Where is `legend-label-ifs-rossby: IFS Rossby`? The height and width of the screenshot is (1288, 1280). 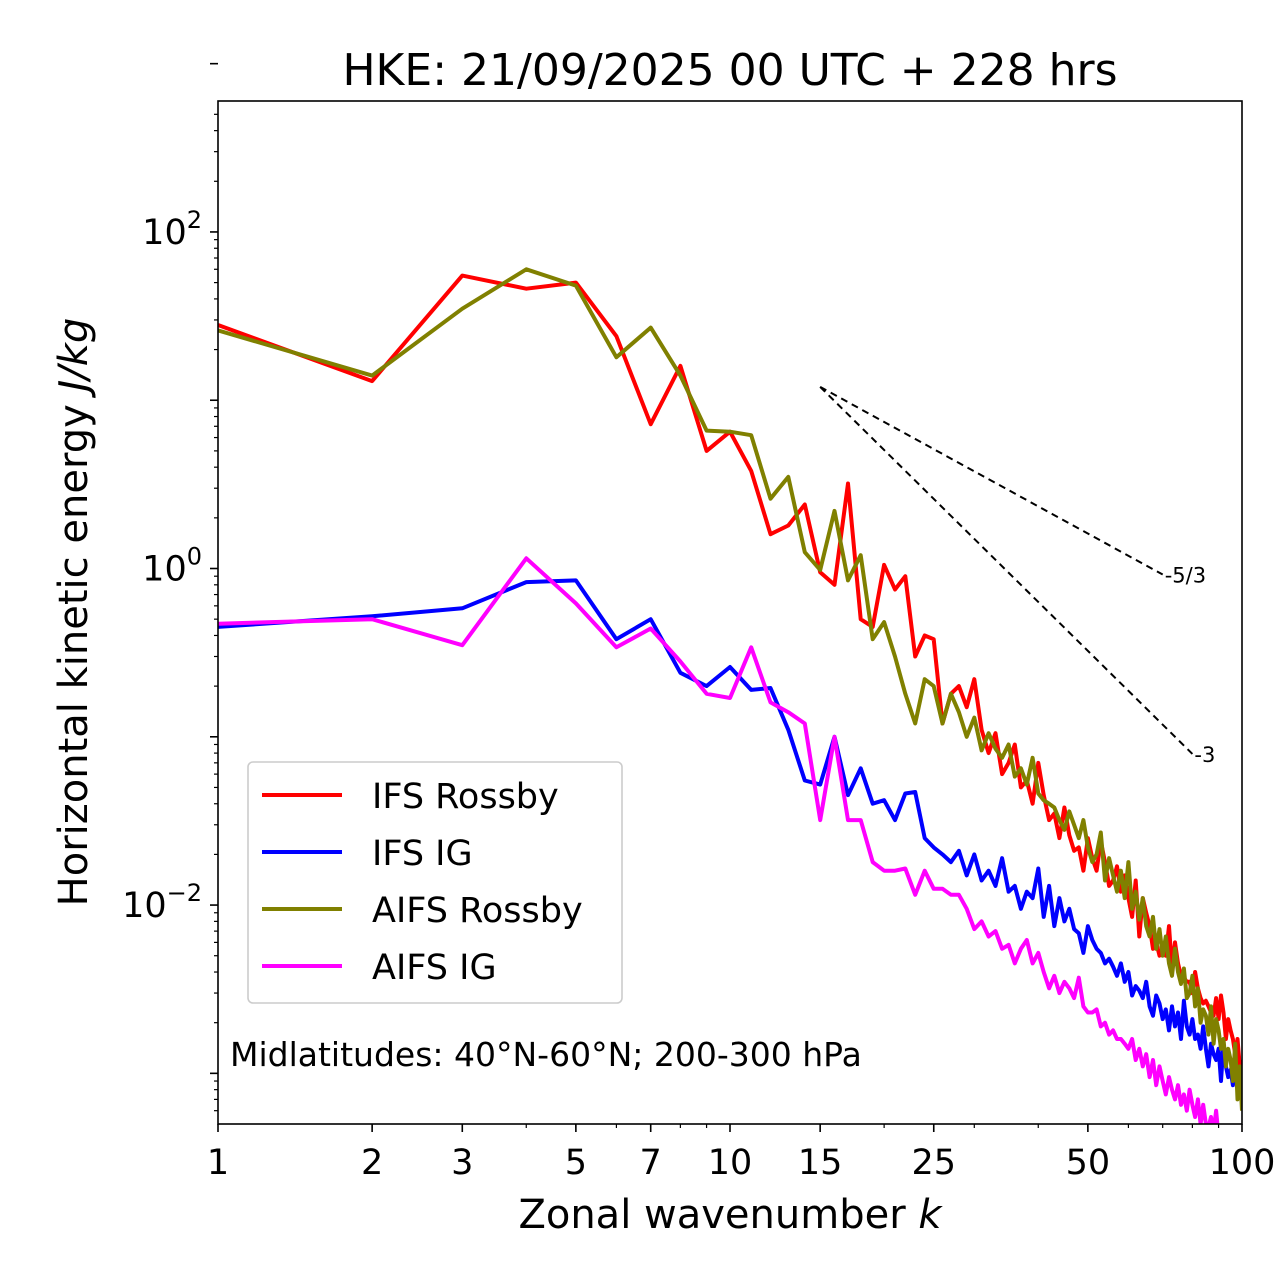 legend-label-ifs-rossby: IFS Rossby is located at coordinates (465, 797).